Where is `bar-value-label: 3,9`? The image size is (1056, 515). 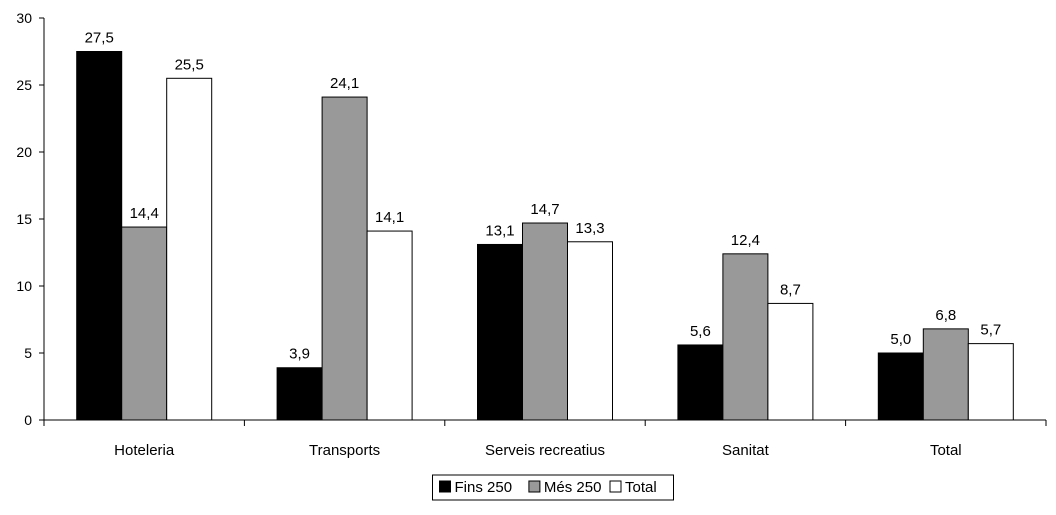
bar-value-label: 3,9 is located at coordinates (299, 354).